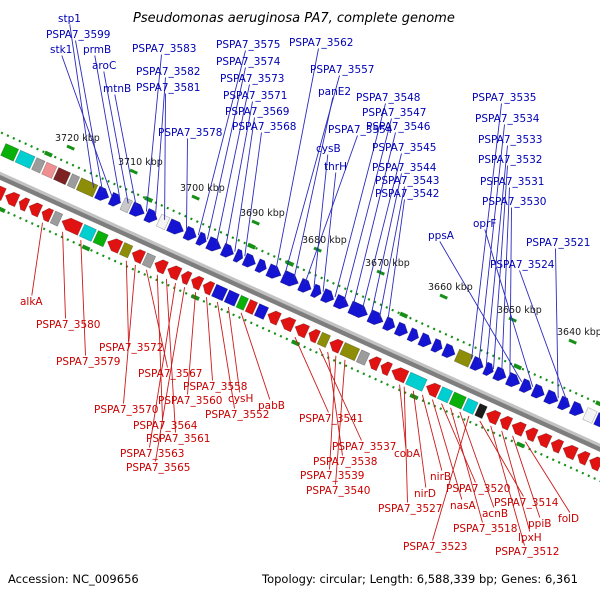 The image size is (600, 600). Describe the element at coordinates (190, 133) in the screenshot. I see `gene-label: PSPA7_3578` at that location.